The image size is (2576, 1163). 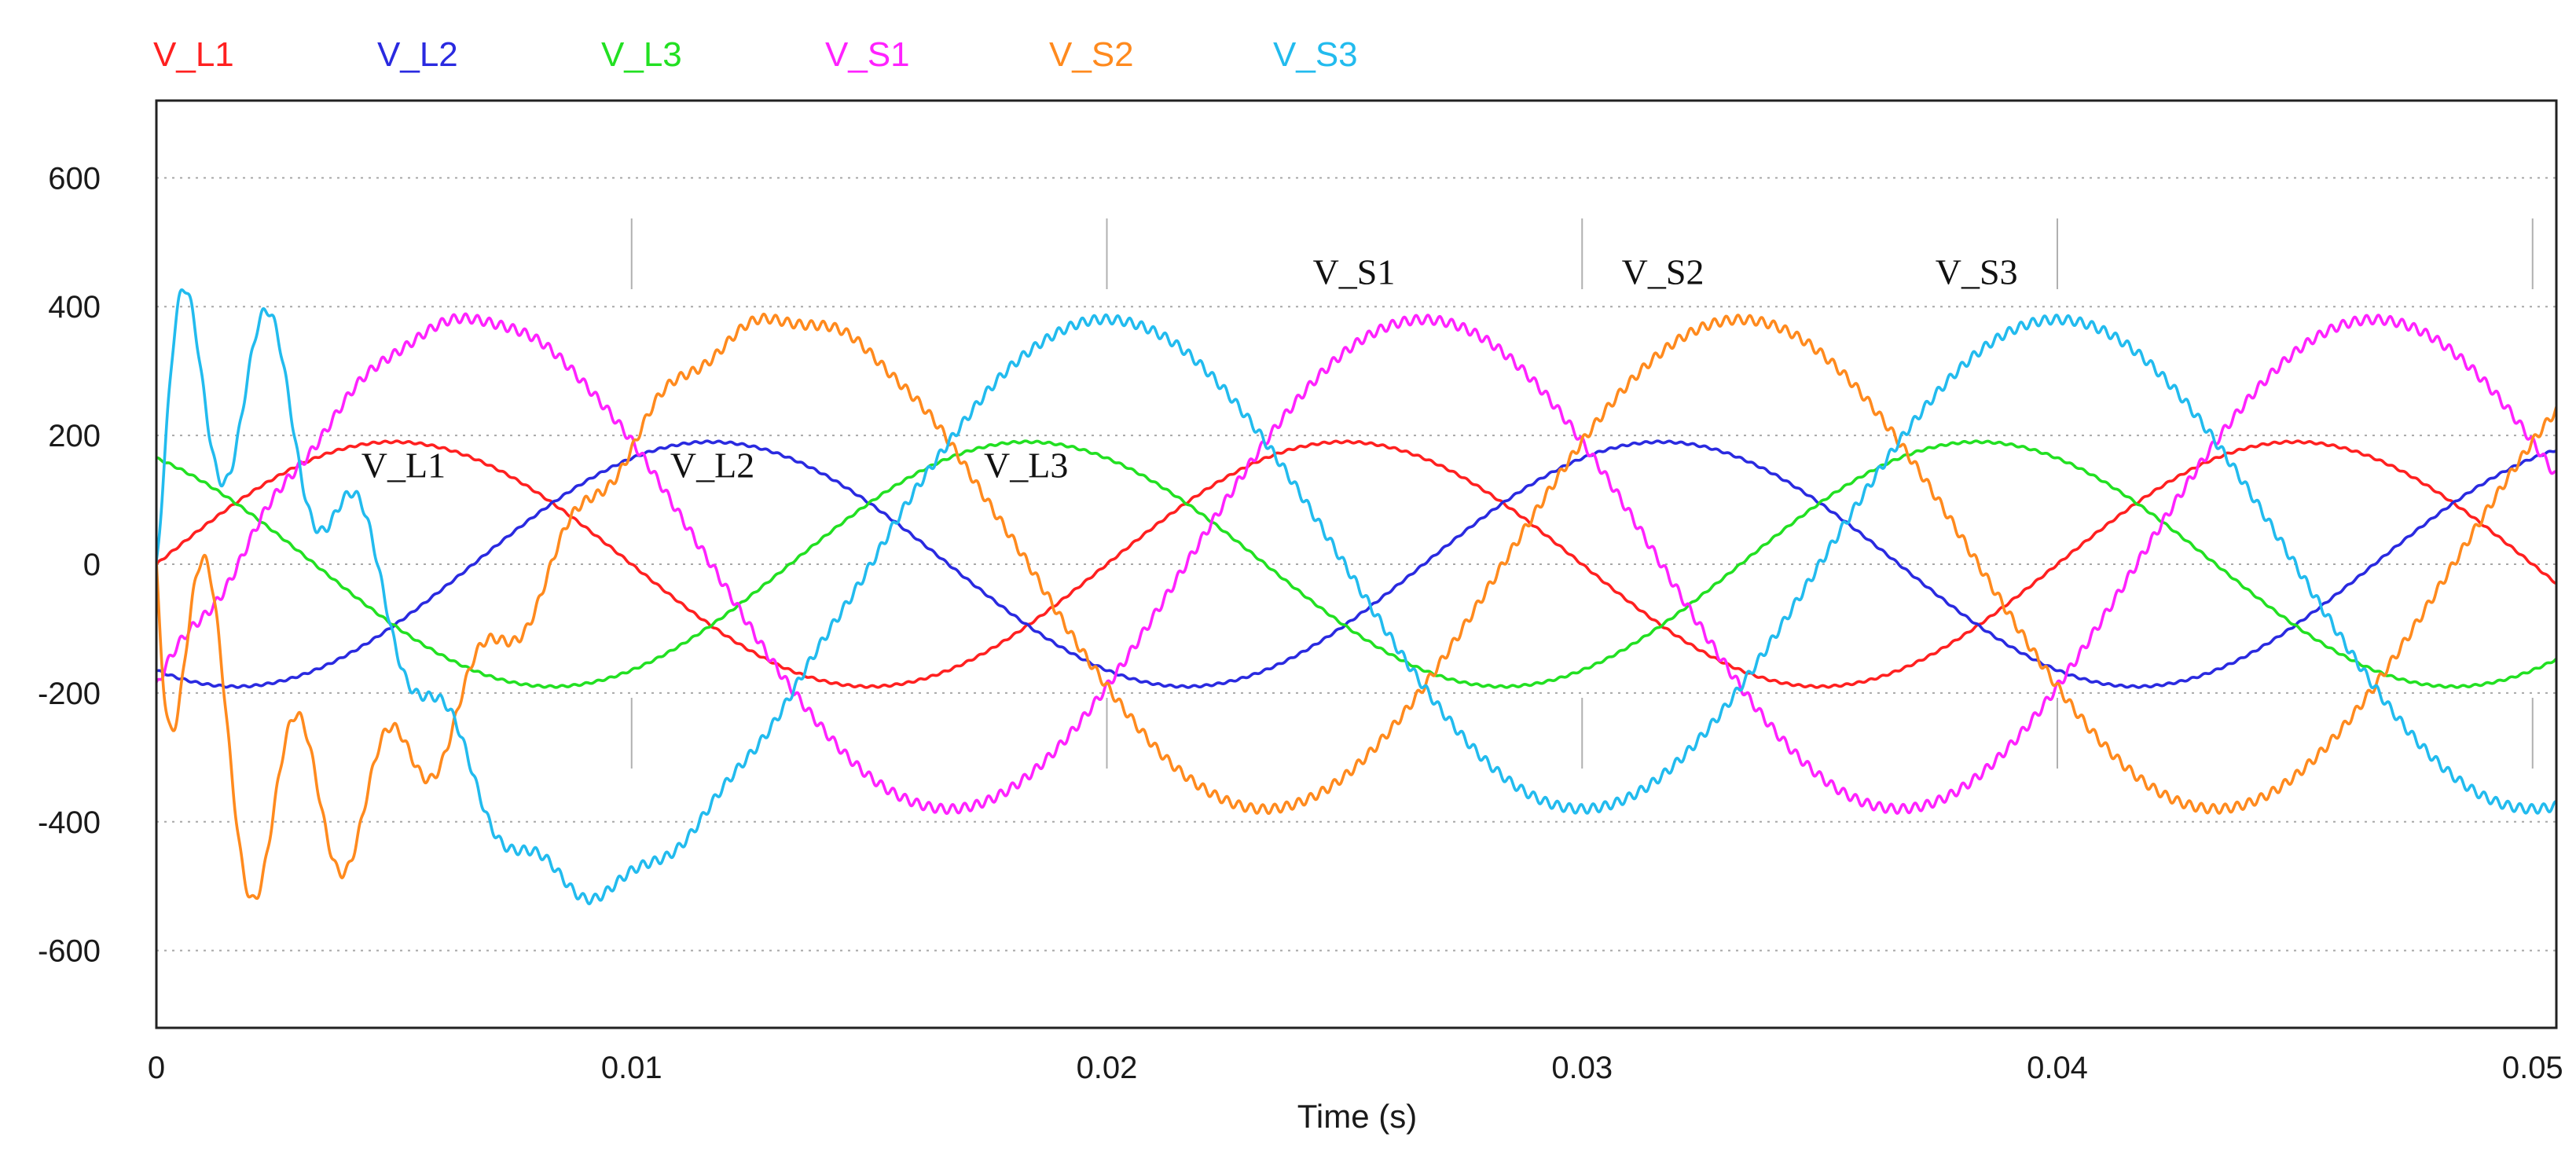 What do you see at coordinates (2057, 1068) in the screenshot?
I see `x-tick-label: 0.04` at bounding box center [2057, 1068].